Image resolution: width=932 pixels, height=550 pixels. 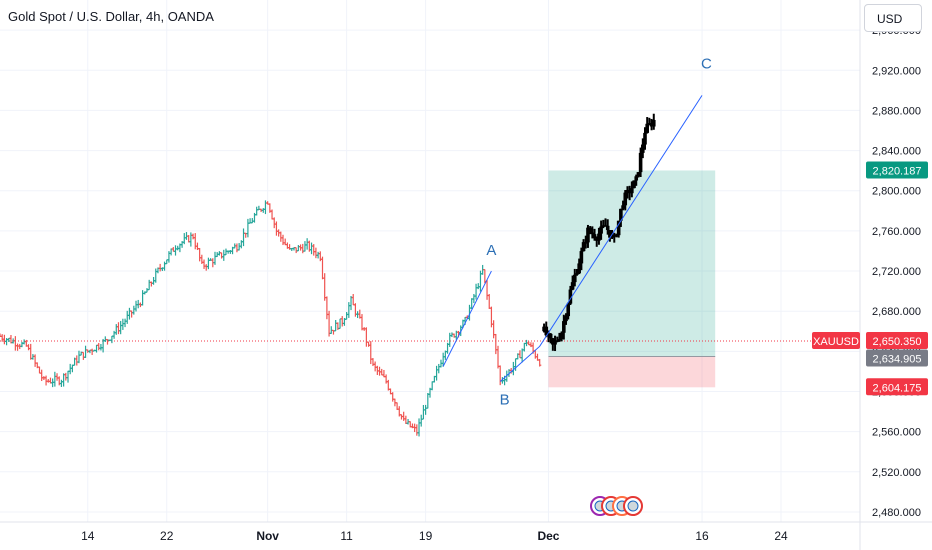 I want to click on currency-button: USD, so click(x=893, y=18).